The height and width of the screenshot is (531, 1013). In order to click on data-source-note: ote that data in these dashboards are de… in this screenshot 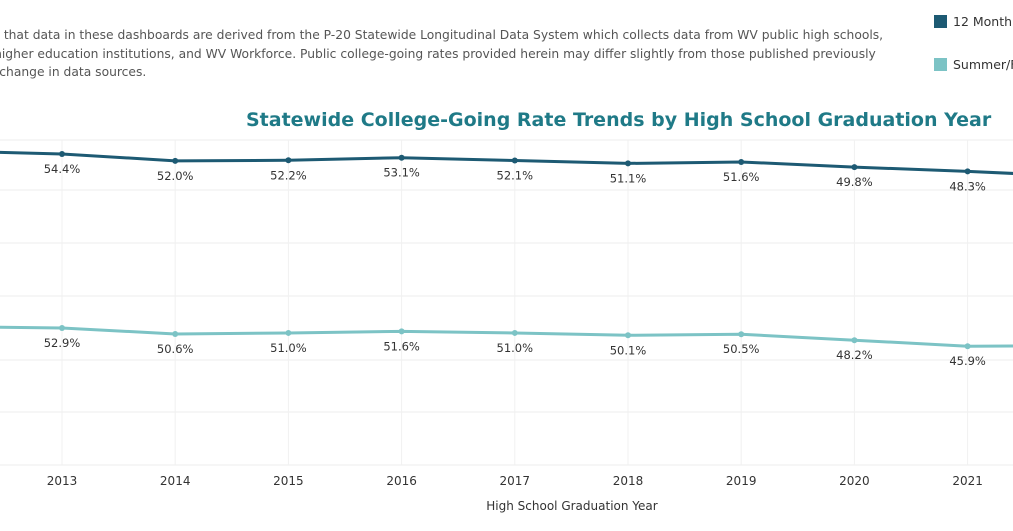, I will do `click(442, 54)`.